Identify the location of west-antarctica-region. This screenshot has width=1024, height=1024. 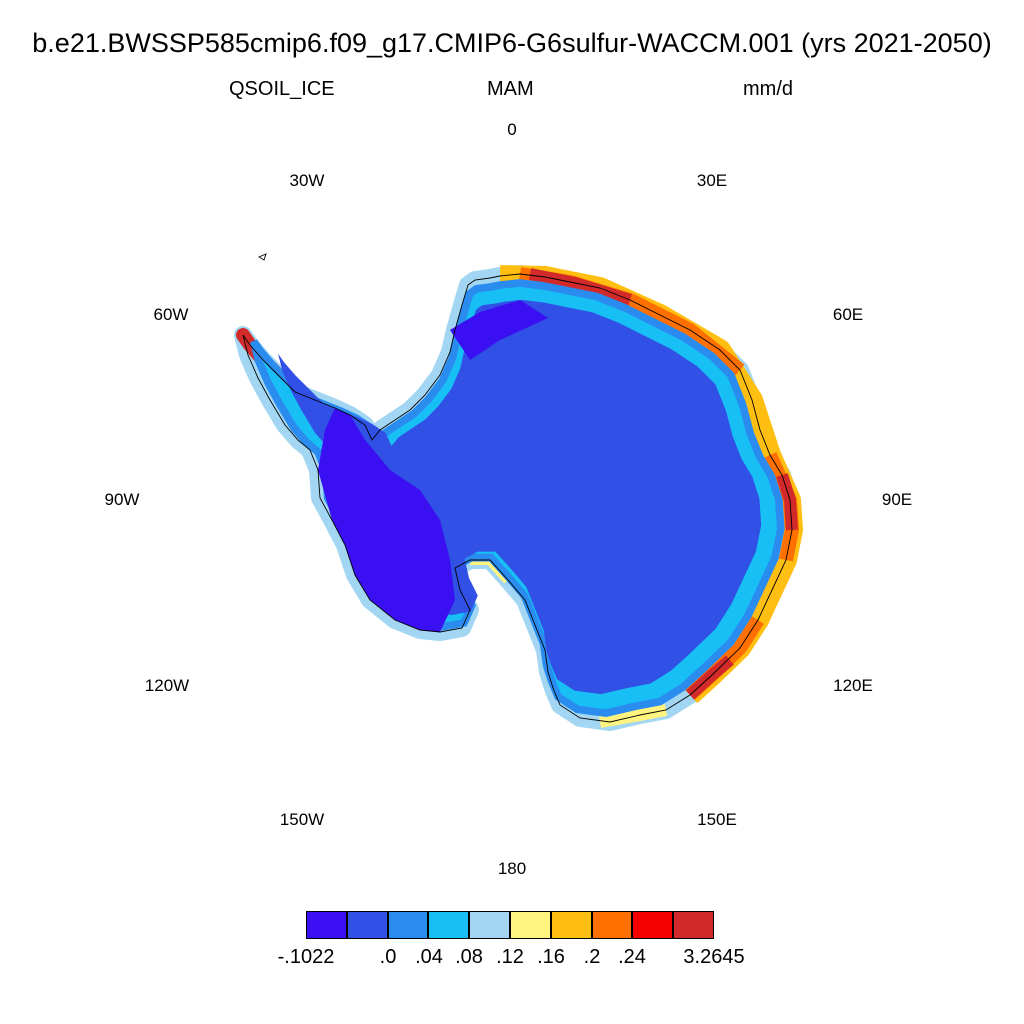
(386, 520).